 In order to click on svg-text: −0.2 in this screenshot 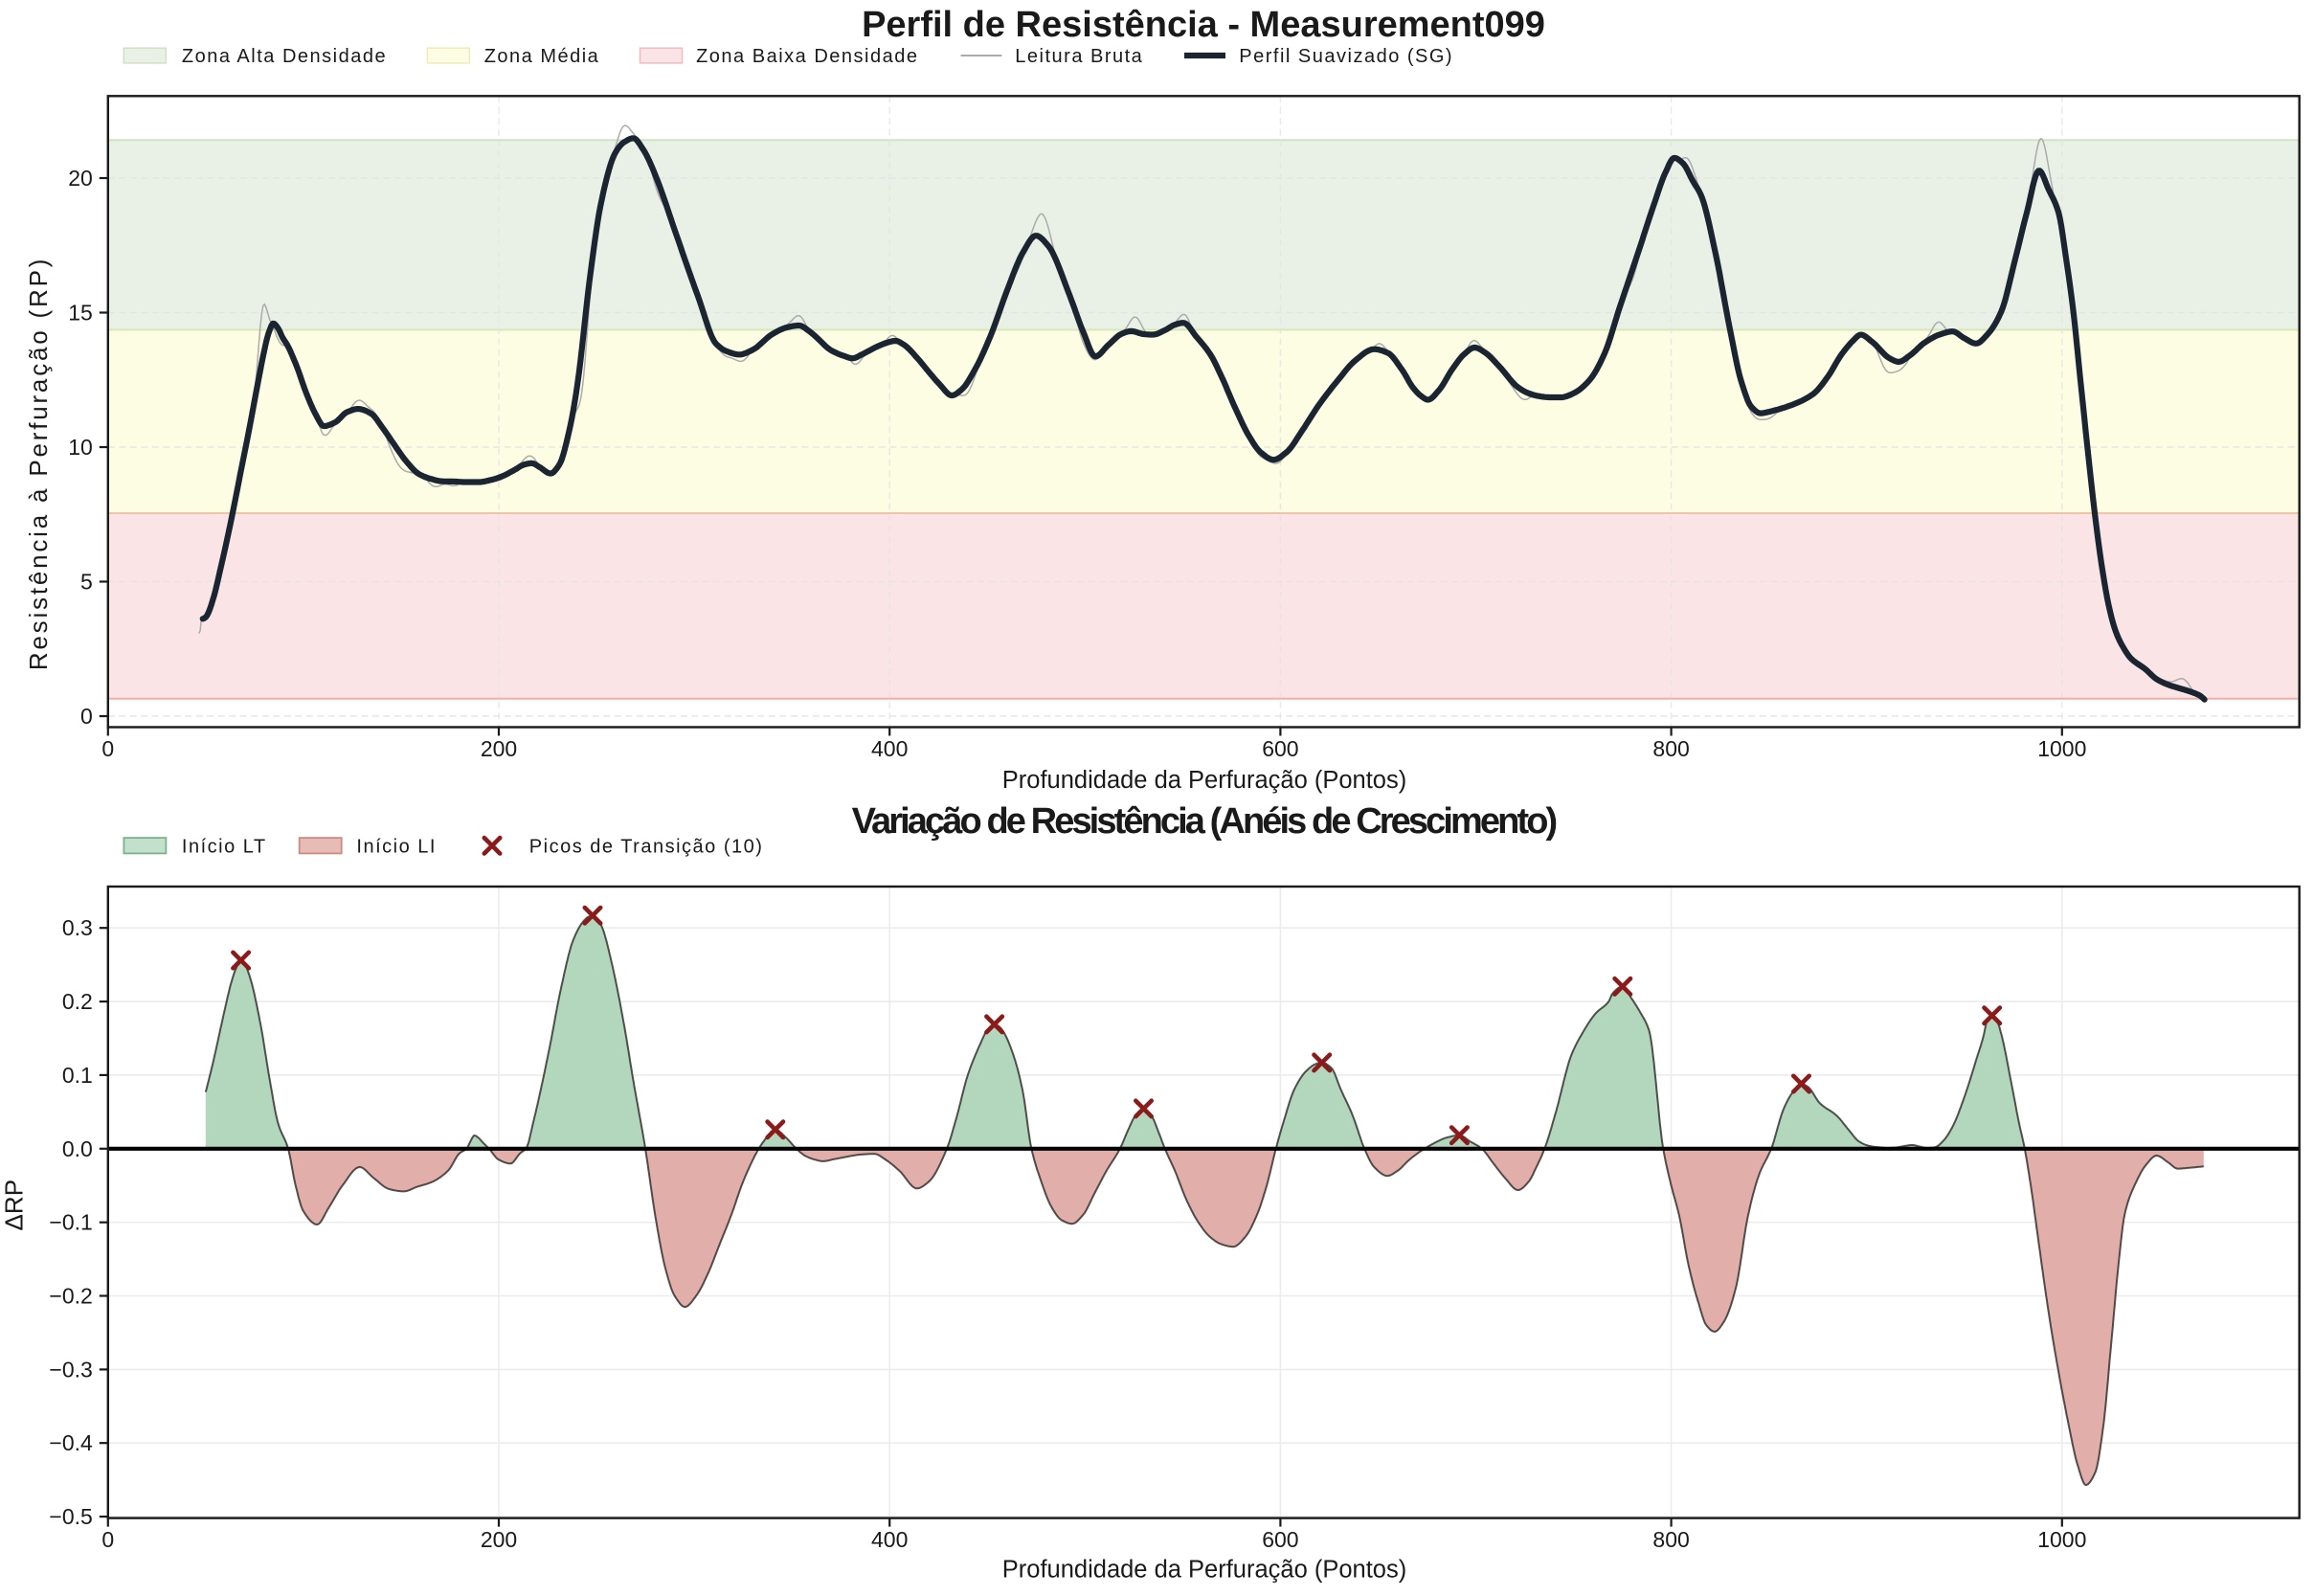, I will do `click(70, 1296)`.